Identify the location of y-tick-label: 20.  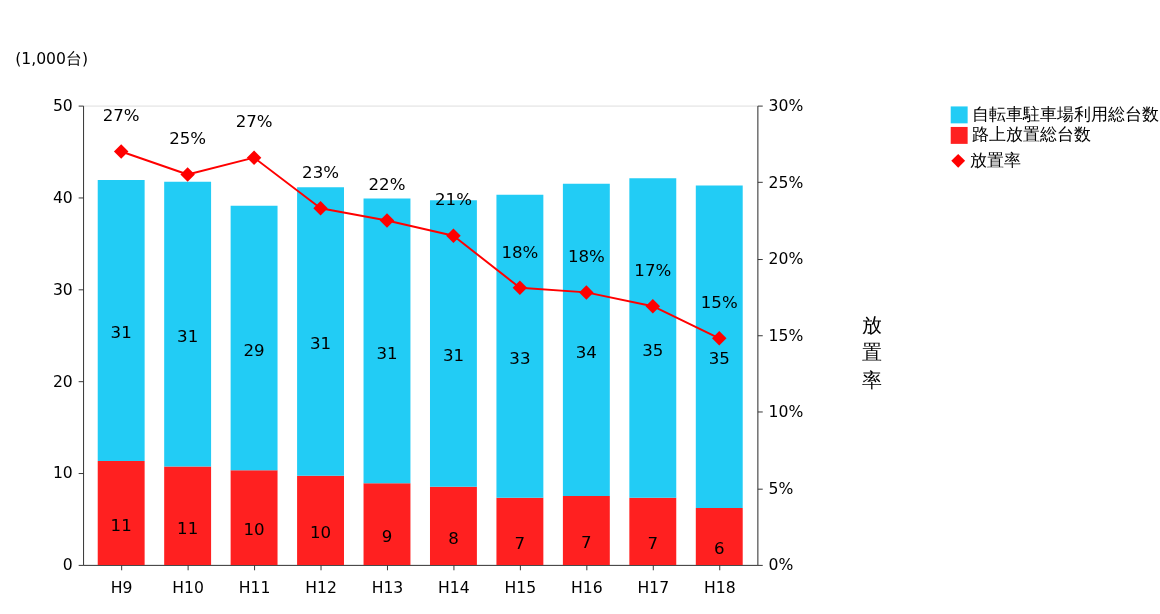
(62, 381).